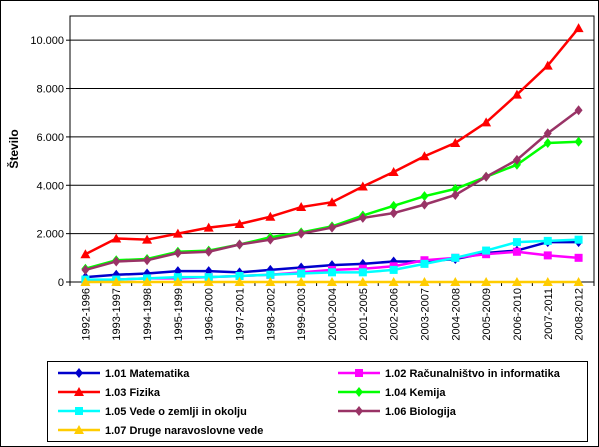 The width and height of the screenshot is (599, 447). What do you see at coordinates (117, 314) in the screenshot?
I see `x-tick-label: 1993-1997` at bounding box center [117, 314].